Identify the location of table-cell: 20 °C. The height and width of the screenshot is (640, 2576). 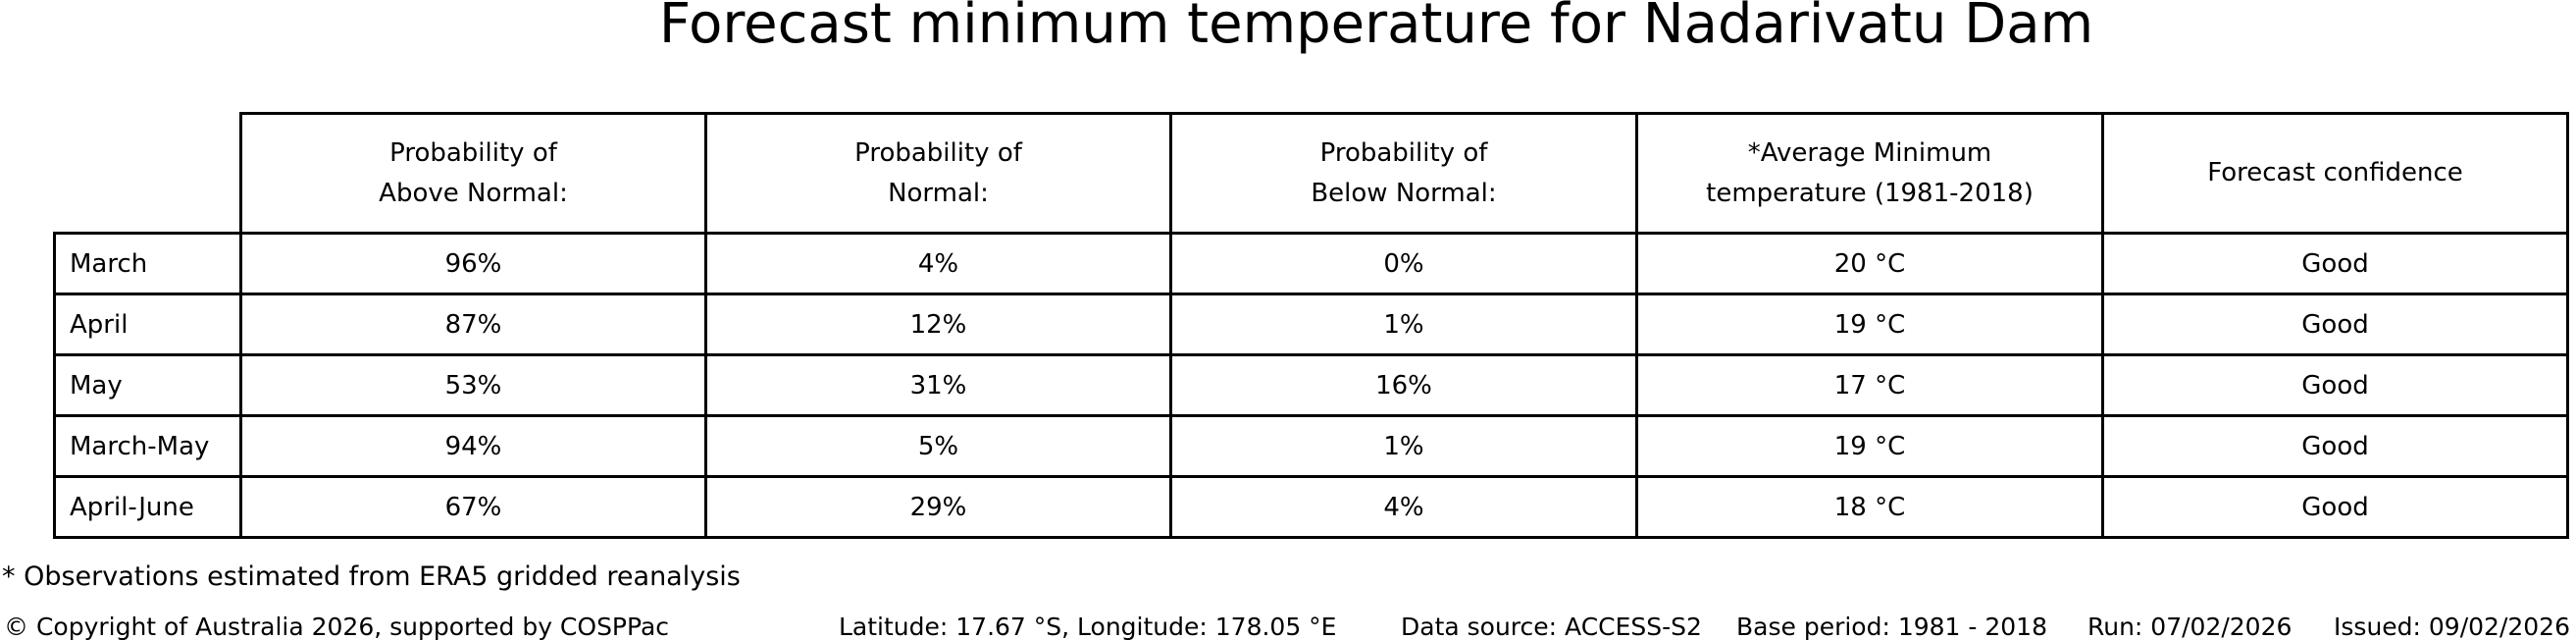
(1869, 263).